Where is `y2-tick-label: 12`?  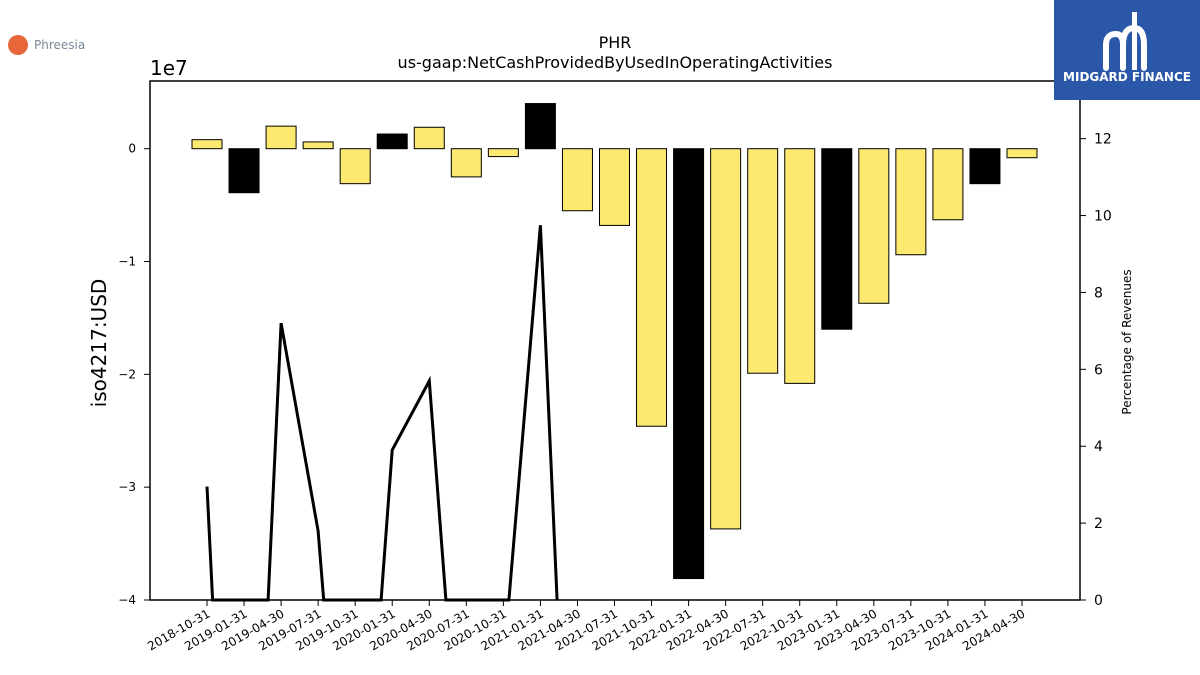 y2-tick-label: 12 is located at coordinates (1103, 140).